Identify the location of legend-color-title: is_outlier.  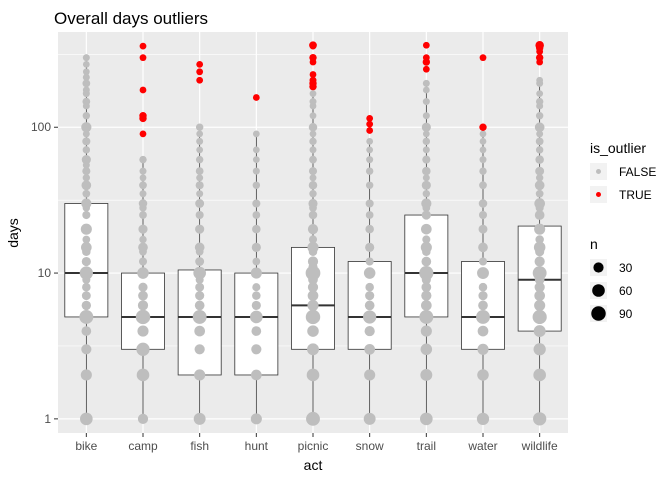
(618, 148).